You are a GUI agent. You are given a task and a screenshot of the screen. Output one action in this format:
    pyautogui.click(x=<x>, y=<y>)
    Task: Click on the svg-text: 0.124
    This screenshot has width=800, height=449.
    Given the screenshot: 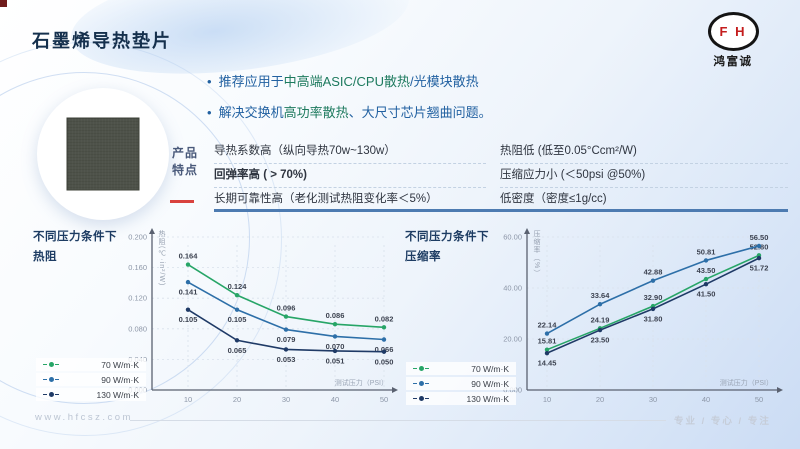 What is the action you would take?
    pyautogui.click(x=238, y=286)
    